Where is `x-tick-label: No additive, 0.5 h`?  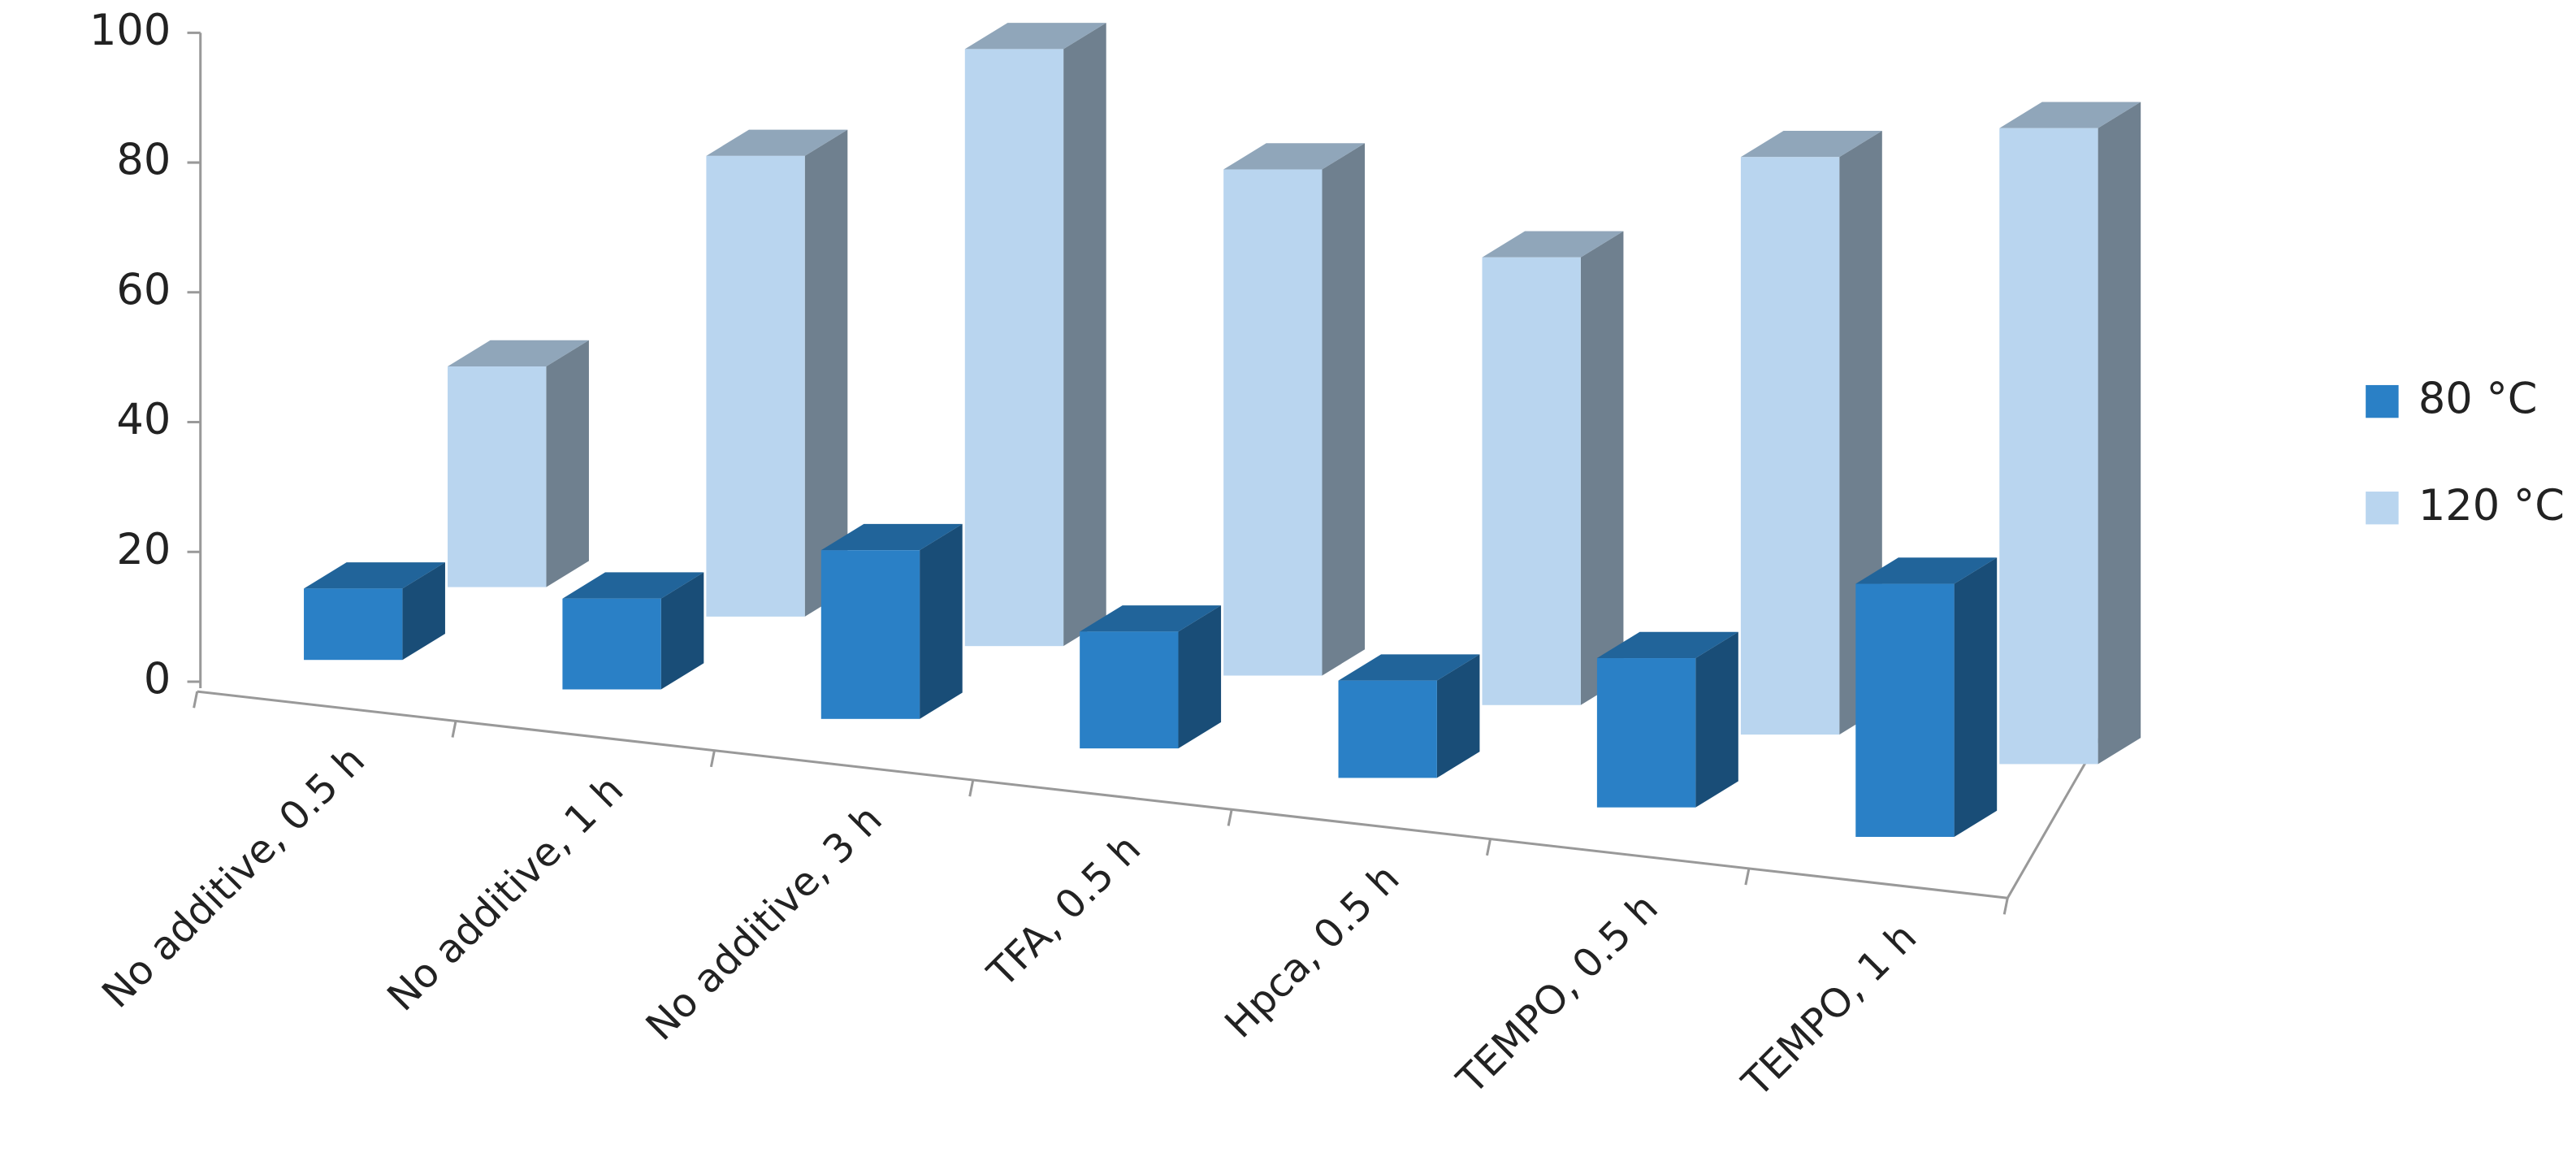
x-tick-label: No additive, 0.5 h is located at coordinates (234, 877).